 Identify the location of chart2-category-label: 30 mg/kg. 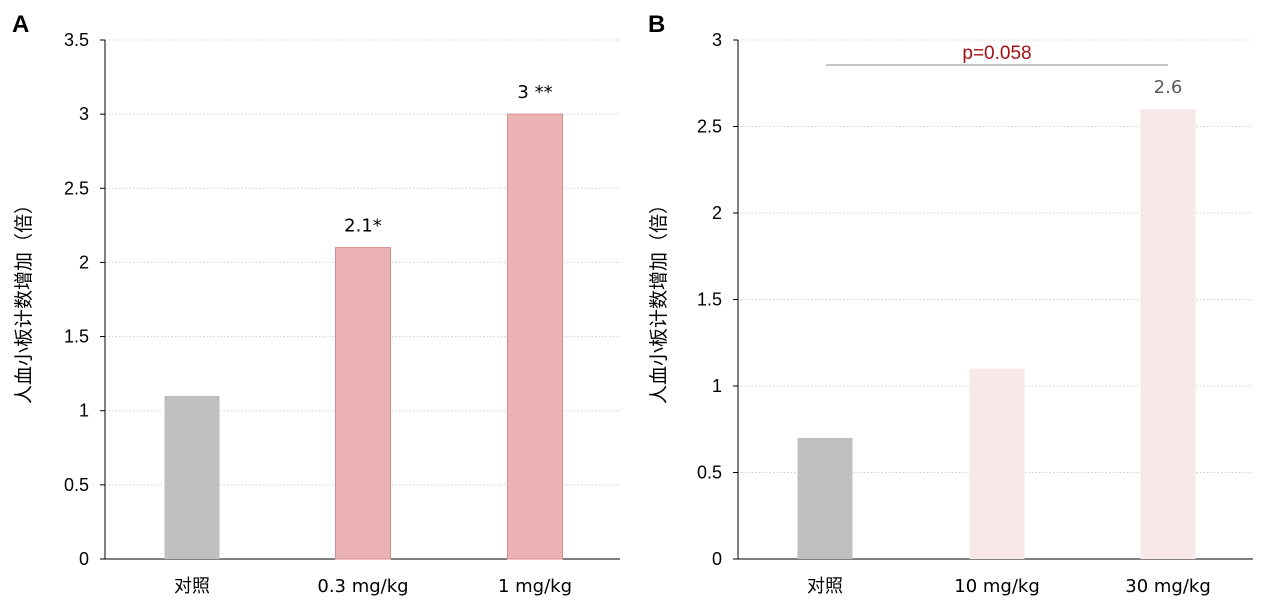
(1168, 586).